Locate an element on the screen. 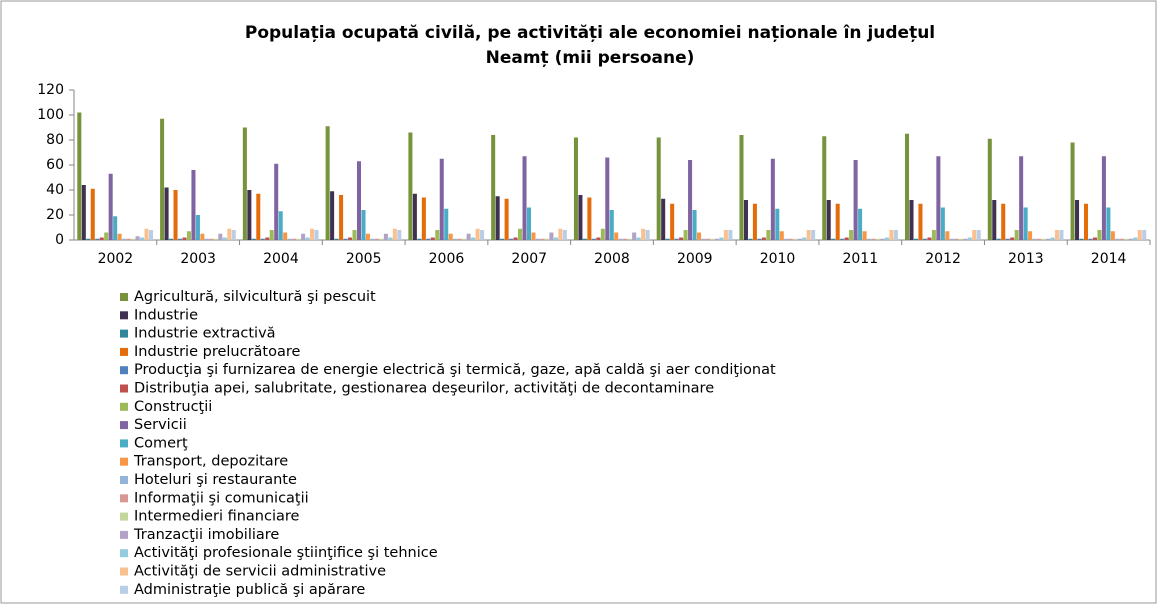 The image size is (1157, 604). y-tick-label: 20 is located at coordinates (55, 215).